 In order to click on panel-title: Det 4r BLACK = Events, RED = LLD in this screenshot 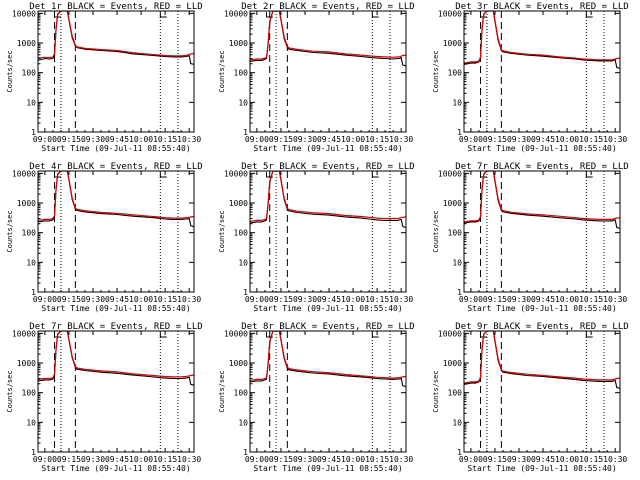, I will do `click(115, 167)`.